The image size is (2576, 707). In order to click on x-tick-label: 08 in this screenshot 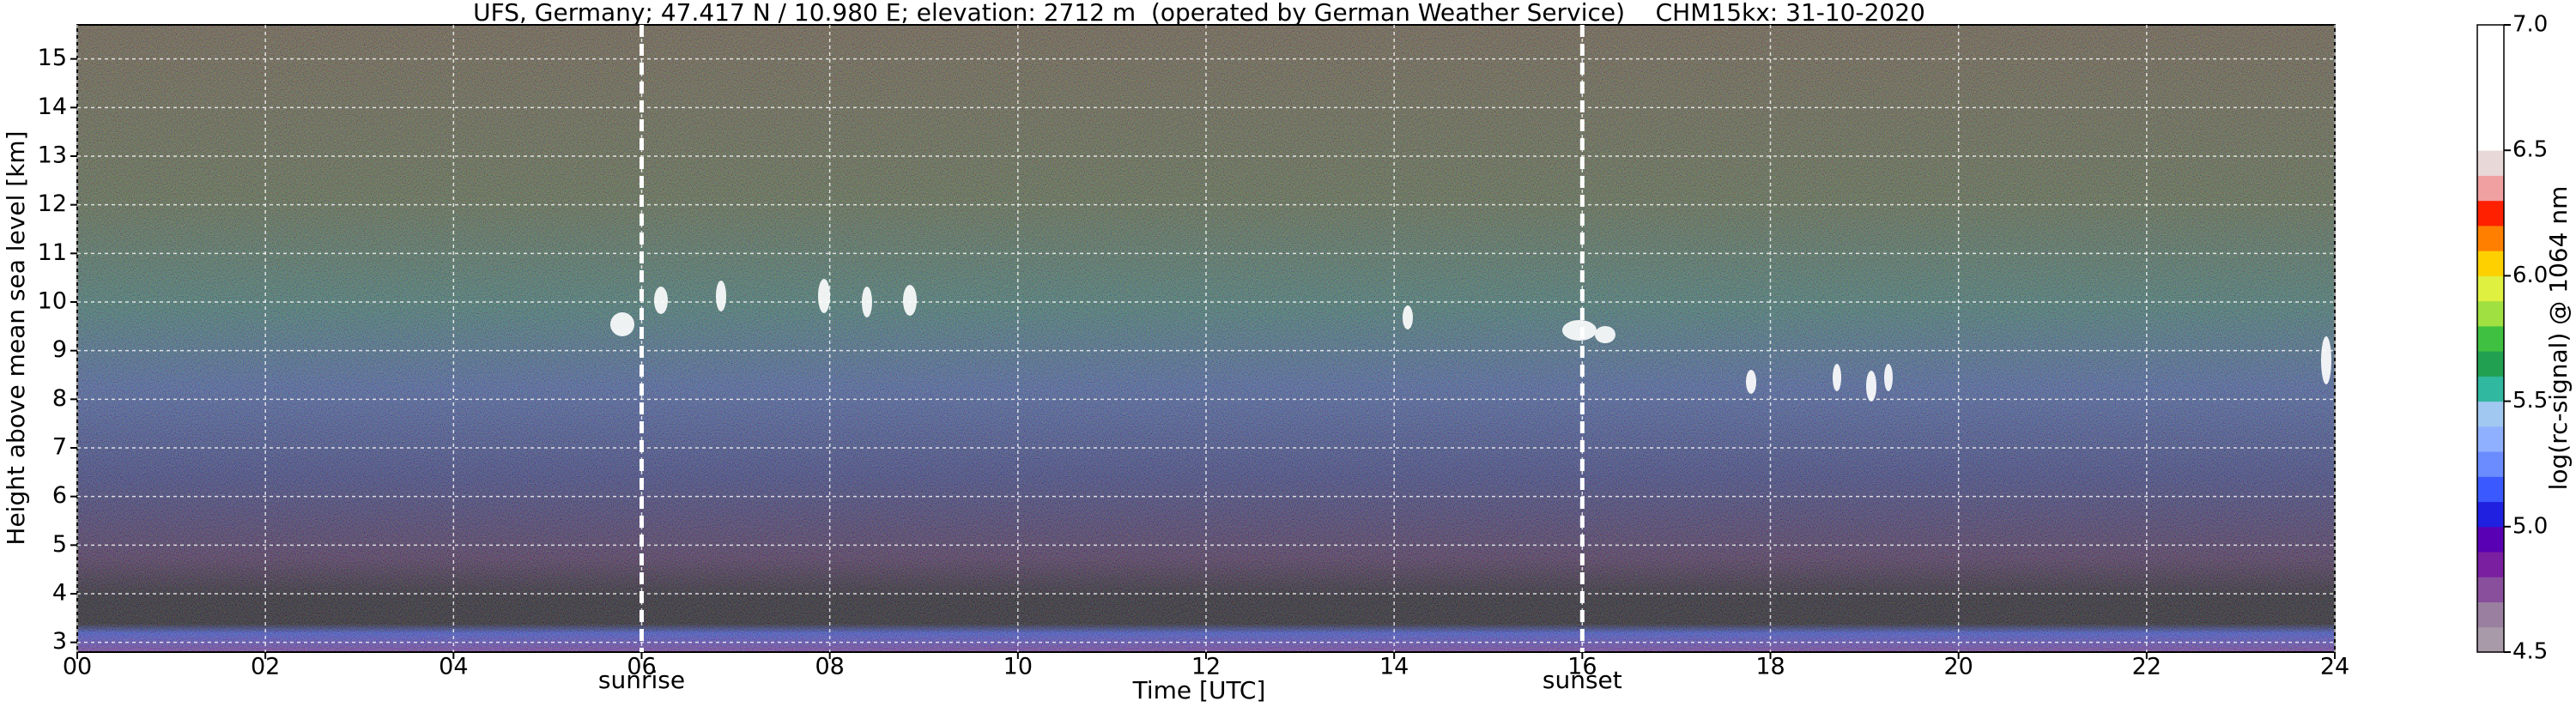, I will do `click(829, 667)`.